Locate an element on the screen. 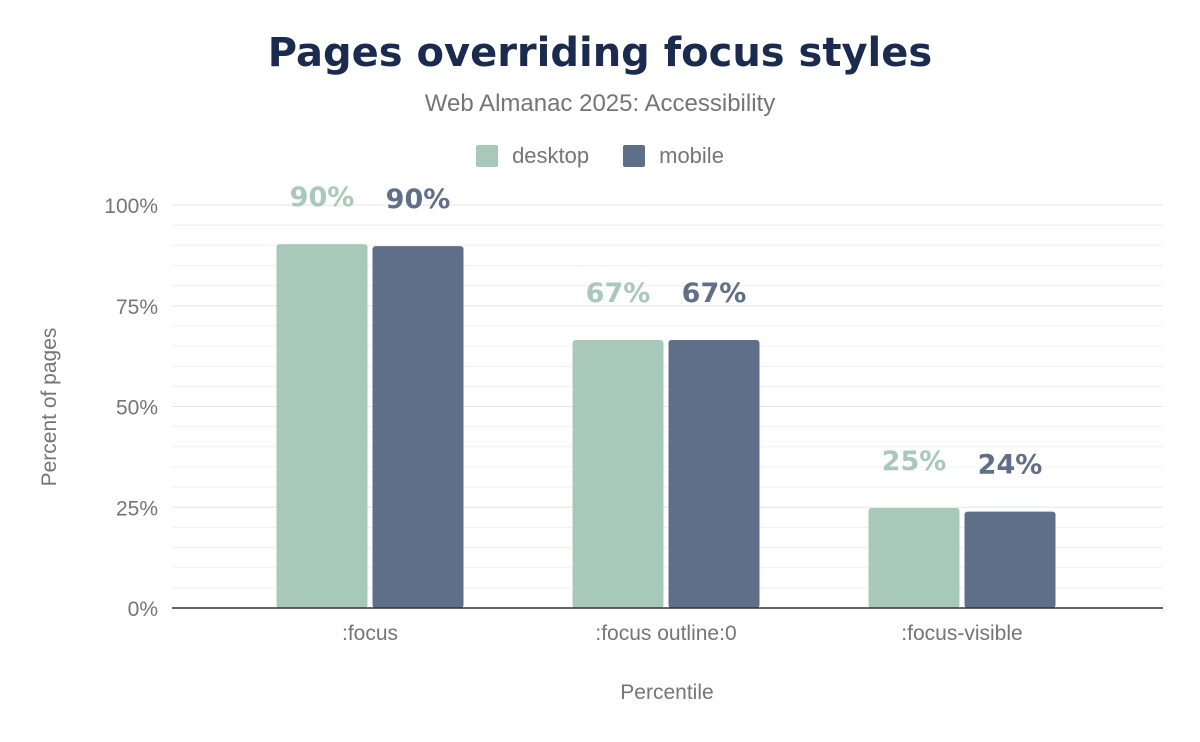 The height and width of the screenshot is (742, 1200). chart-title: Pages overriding focus styles is located at coordinates (600, 53).